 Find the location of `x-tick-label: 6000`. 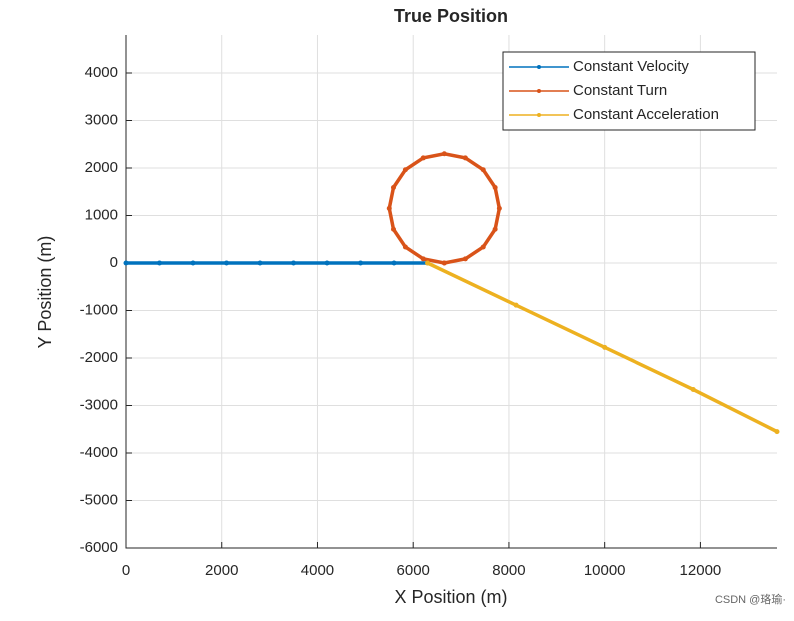

x-tick-label: 6000 is located at coordinates (413, 570).